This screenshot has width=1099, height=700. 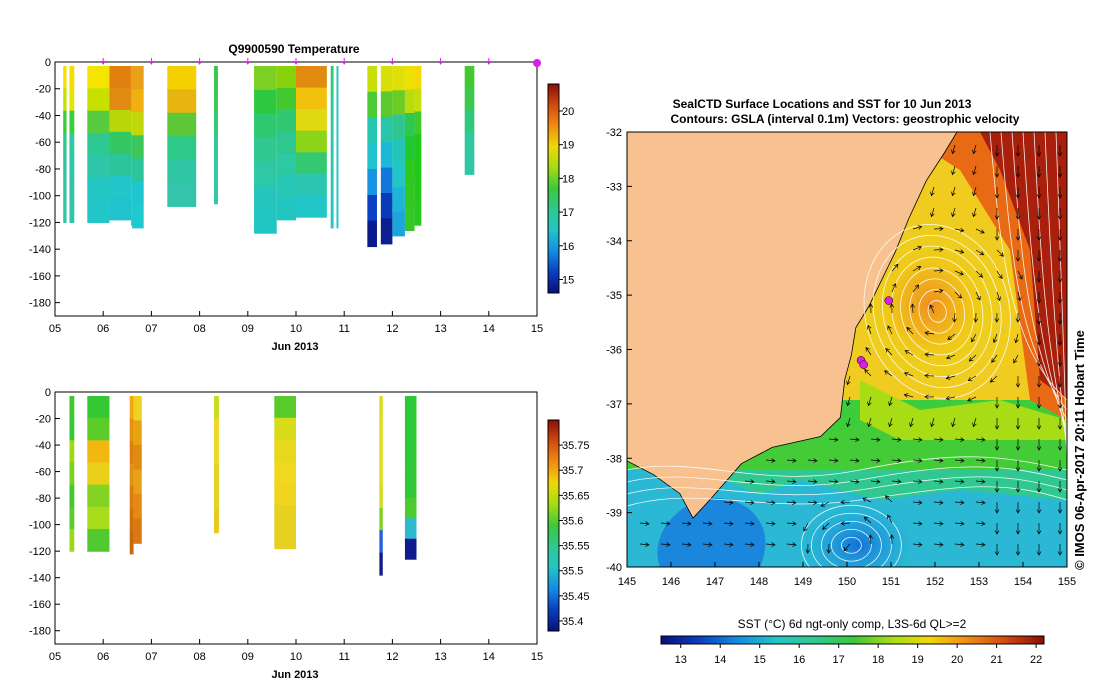 I want to click on salinity-y-axis: 0 -20 -40 -60 -80 -100 -120 -140 -160 -180, so click(x=44, y=512).